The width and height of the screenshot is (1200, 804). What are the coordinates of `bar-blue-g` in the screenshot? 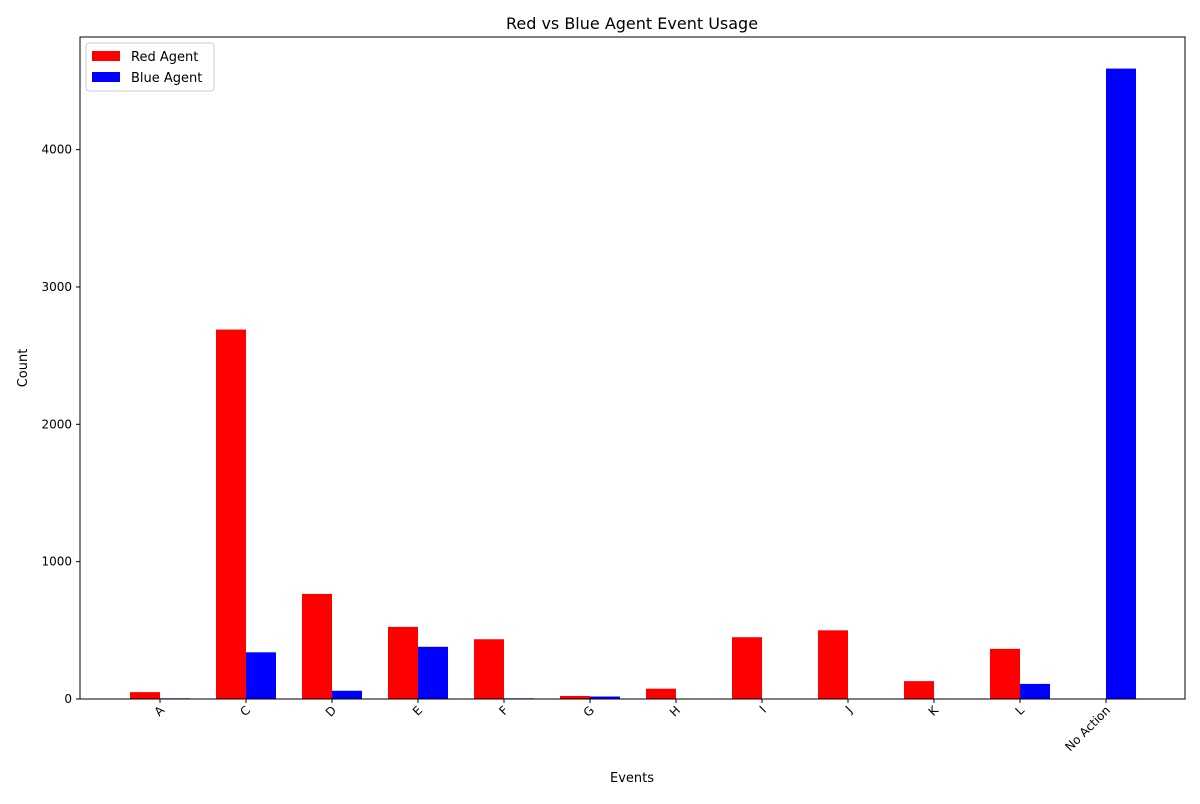 It's located at (605, 697).